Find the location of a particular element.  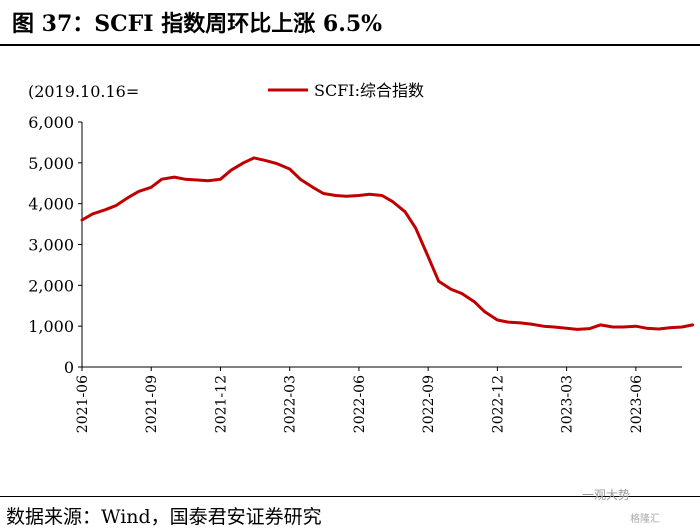

legend-label: SCFI:综合指数 is located at coordinates (369, 90).